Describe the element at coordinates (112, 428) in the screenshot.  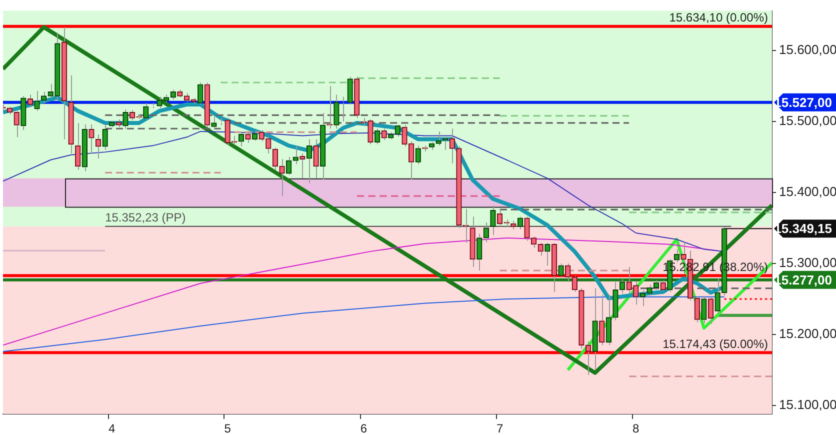
I see `x-tick-label: 4` at that location.